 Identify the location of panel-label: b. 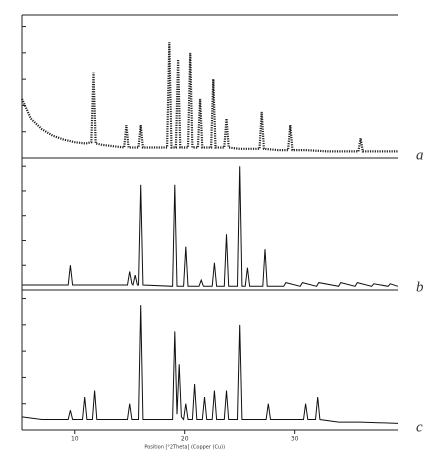
(420, 287).